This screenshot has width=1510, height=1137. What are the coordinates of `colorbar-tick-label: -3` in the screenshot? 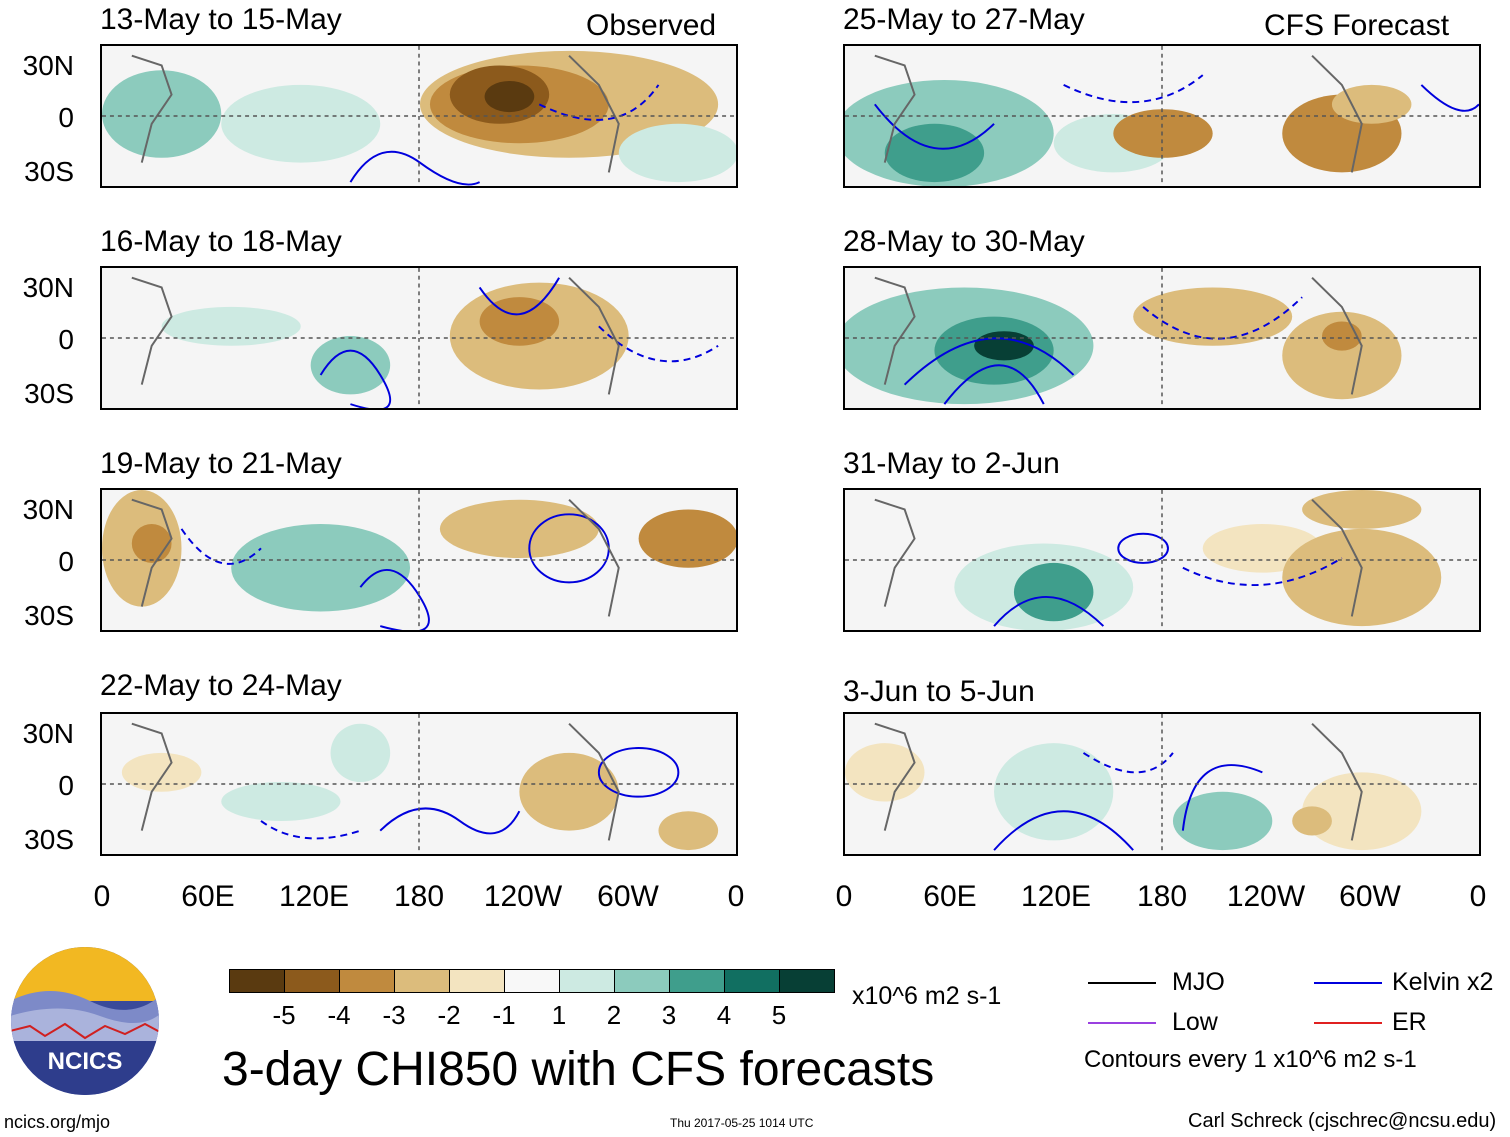 It's located at (394, 1015).